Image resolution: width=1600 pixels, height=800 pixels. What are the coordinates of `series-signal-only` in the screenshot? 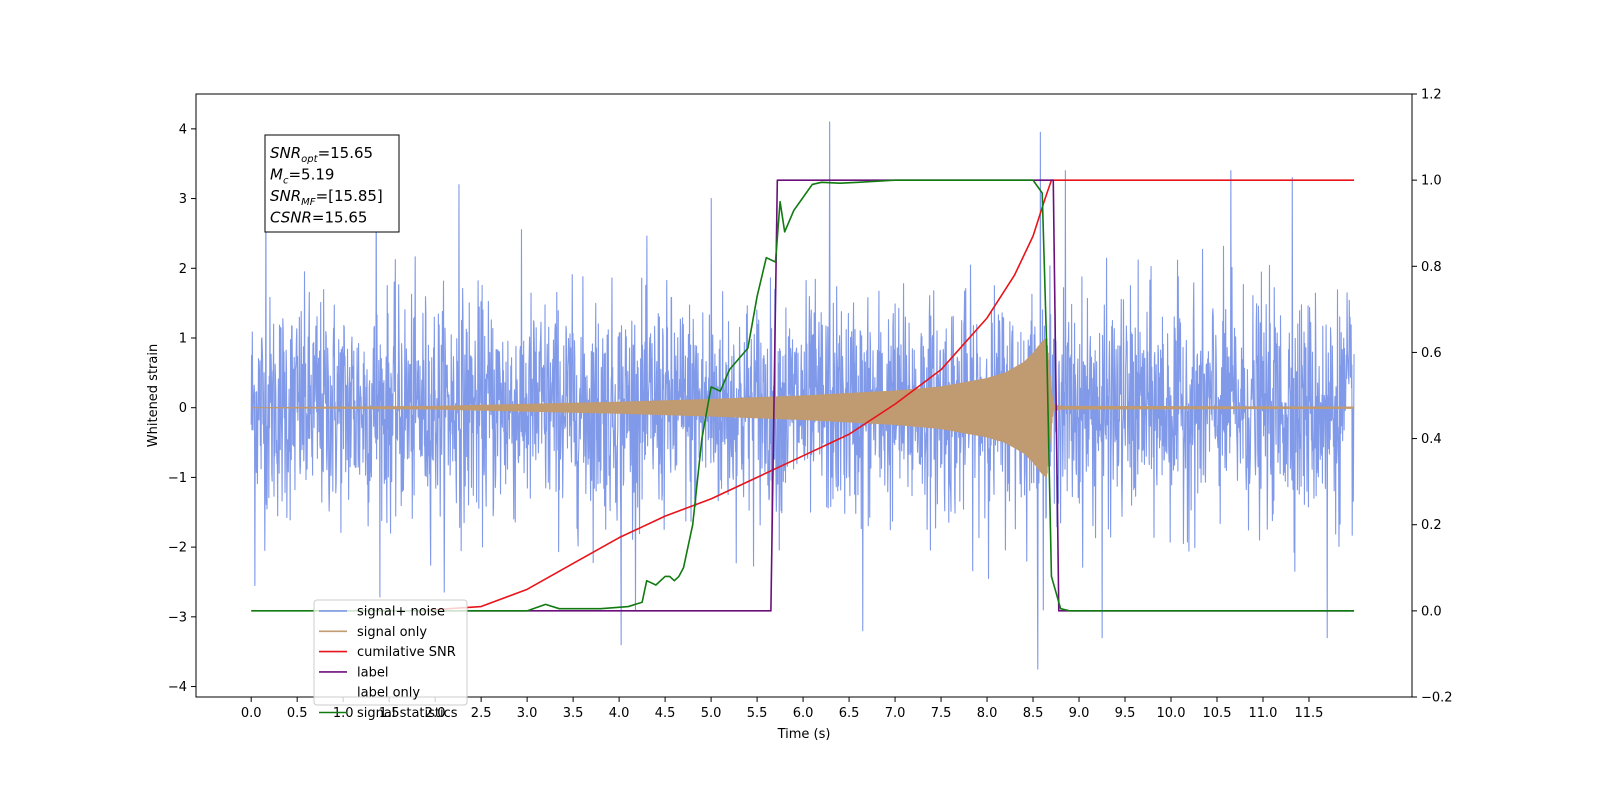 It's located at (803, 407).